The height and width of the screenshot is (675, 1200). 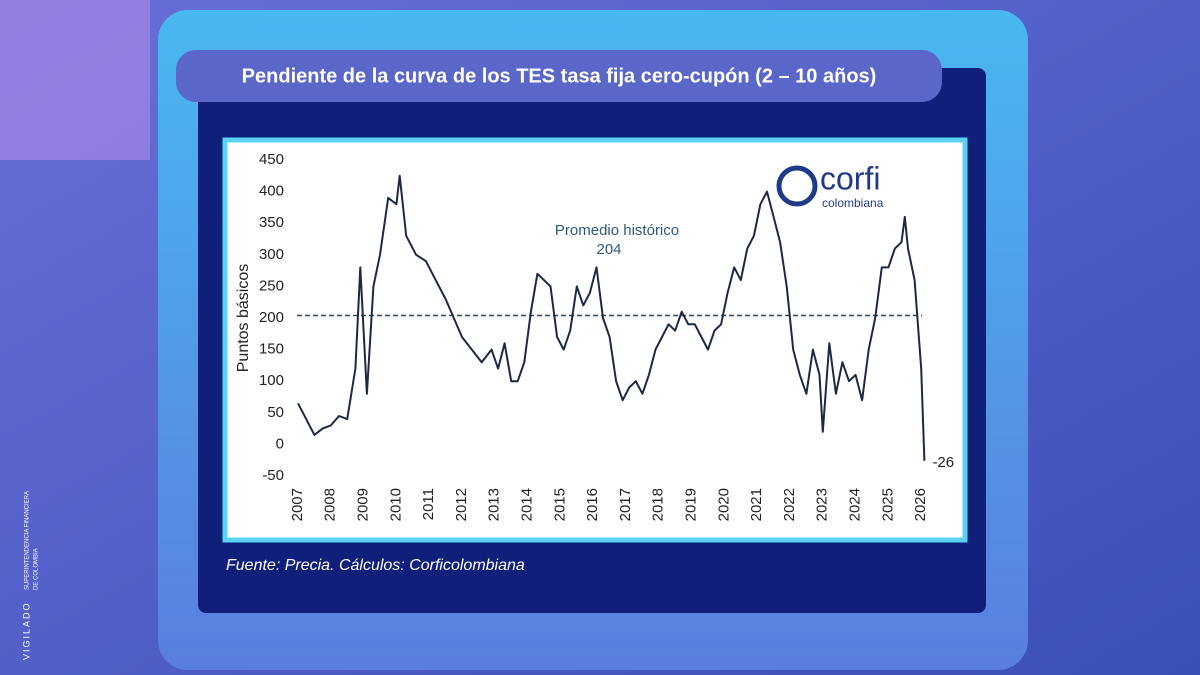 I want to click on y-tick-label: -50, so click(x=273, y=475).